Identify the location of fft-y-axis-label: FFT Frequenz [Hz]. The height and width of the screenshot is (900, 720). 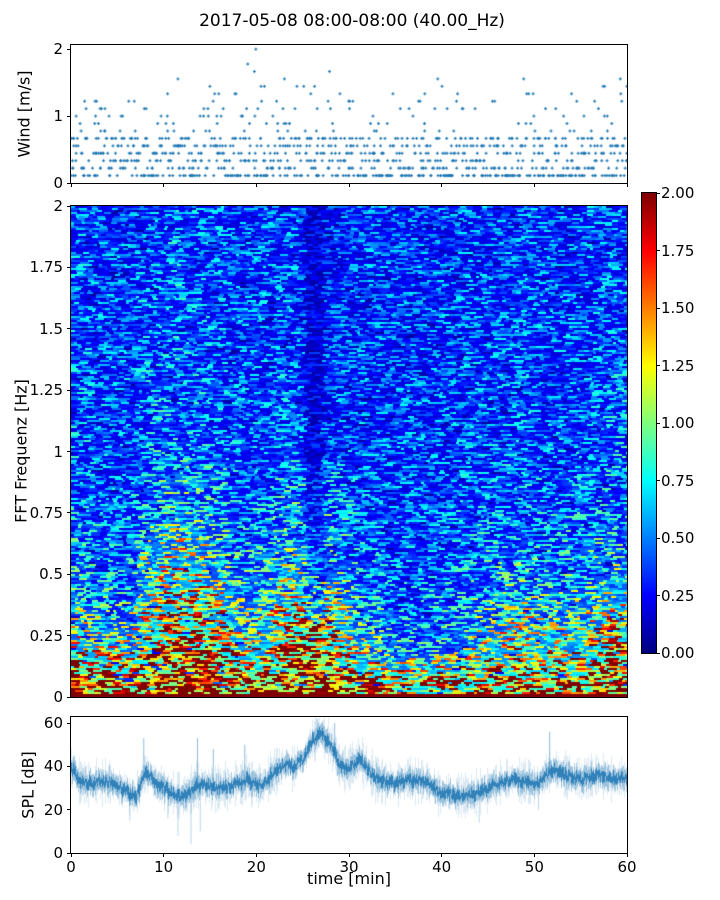
(21, 451).